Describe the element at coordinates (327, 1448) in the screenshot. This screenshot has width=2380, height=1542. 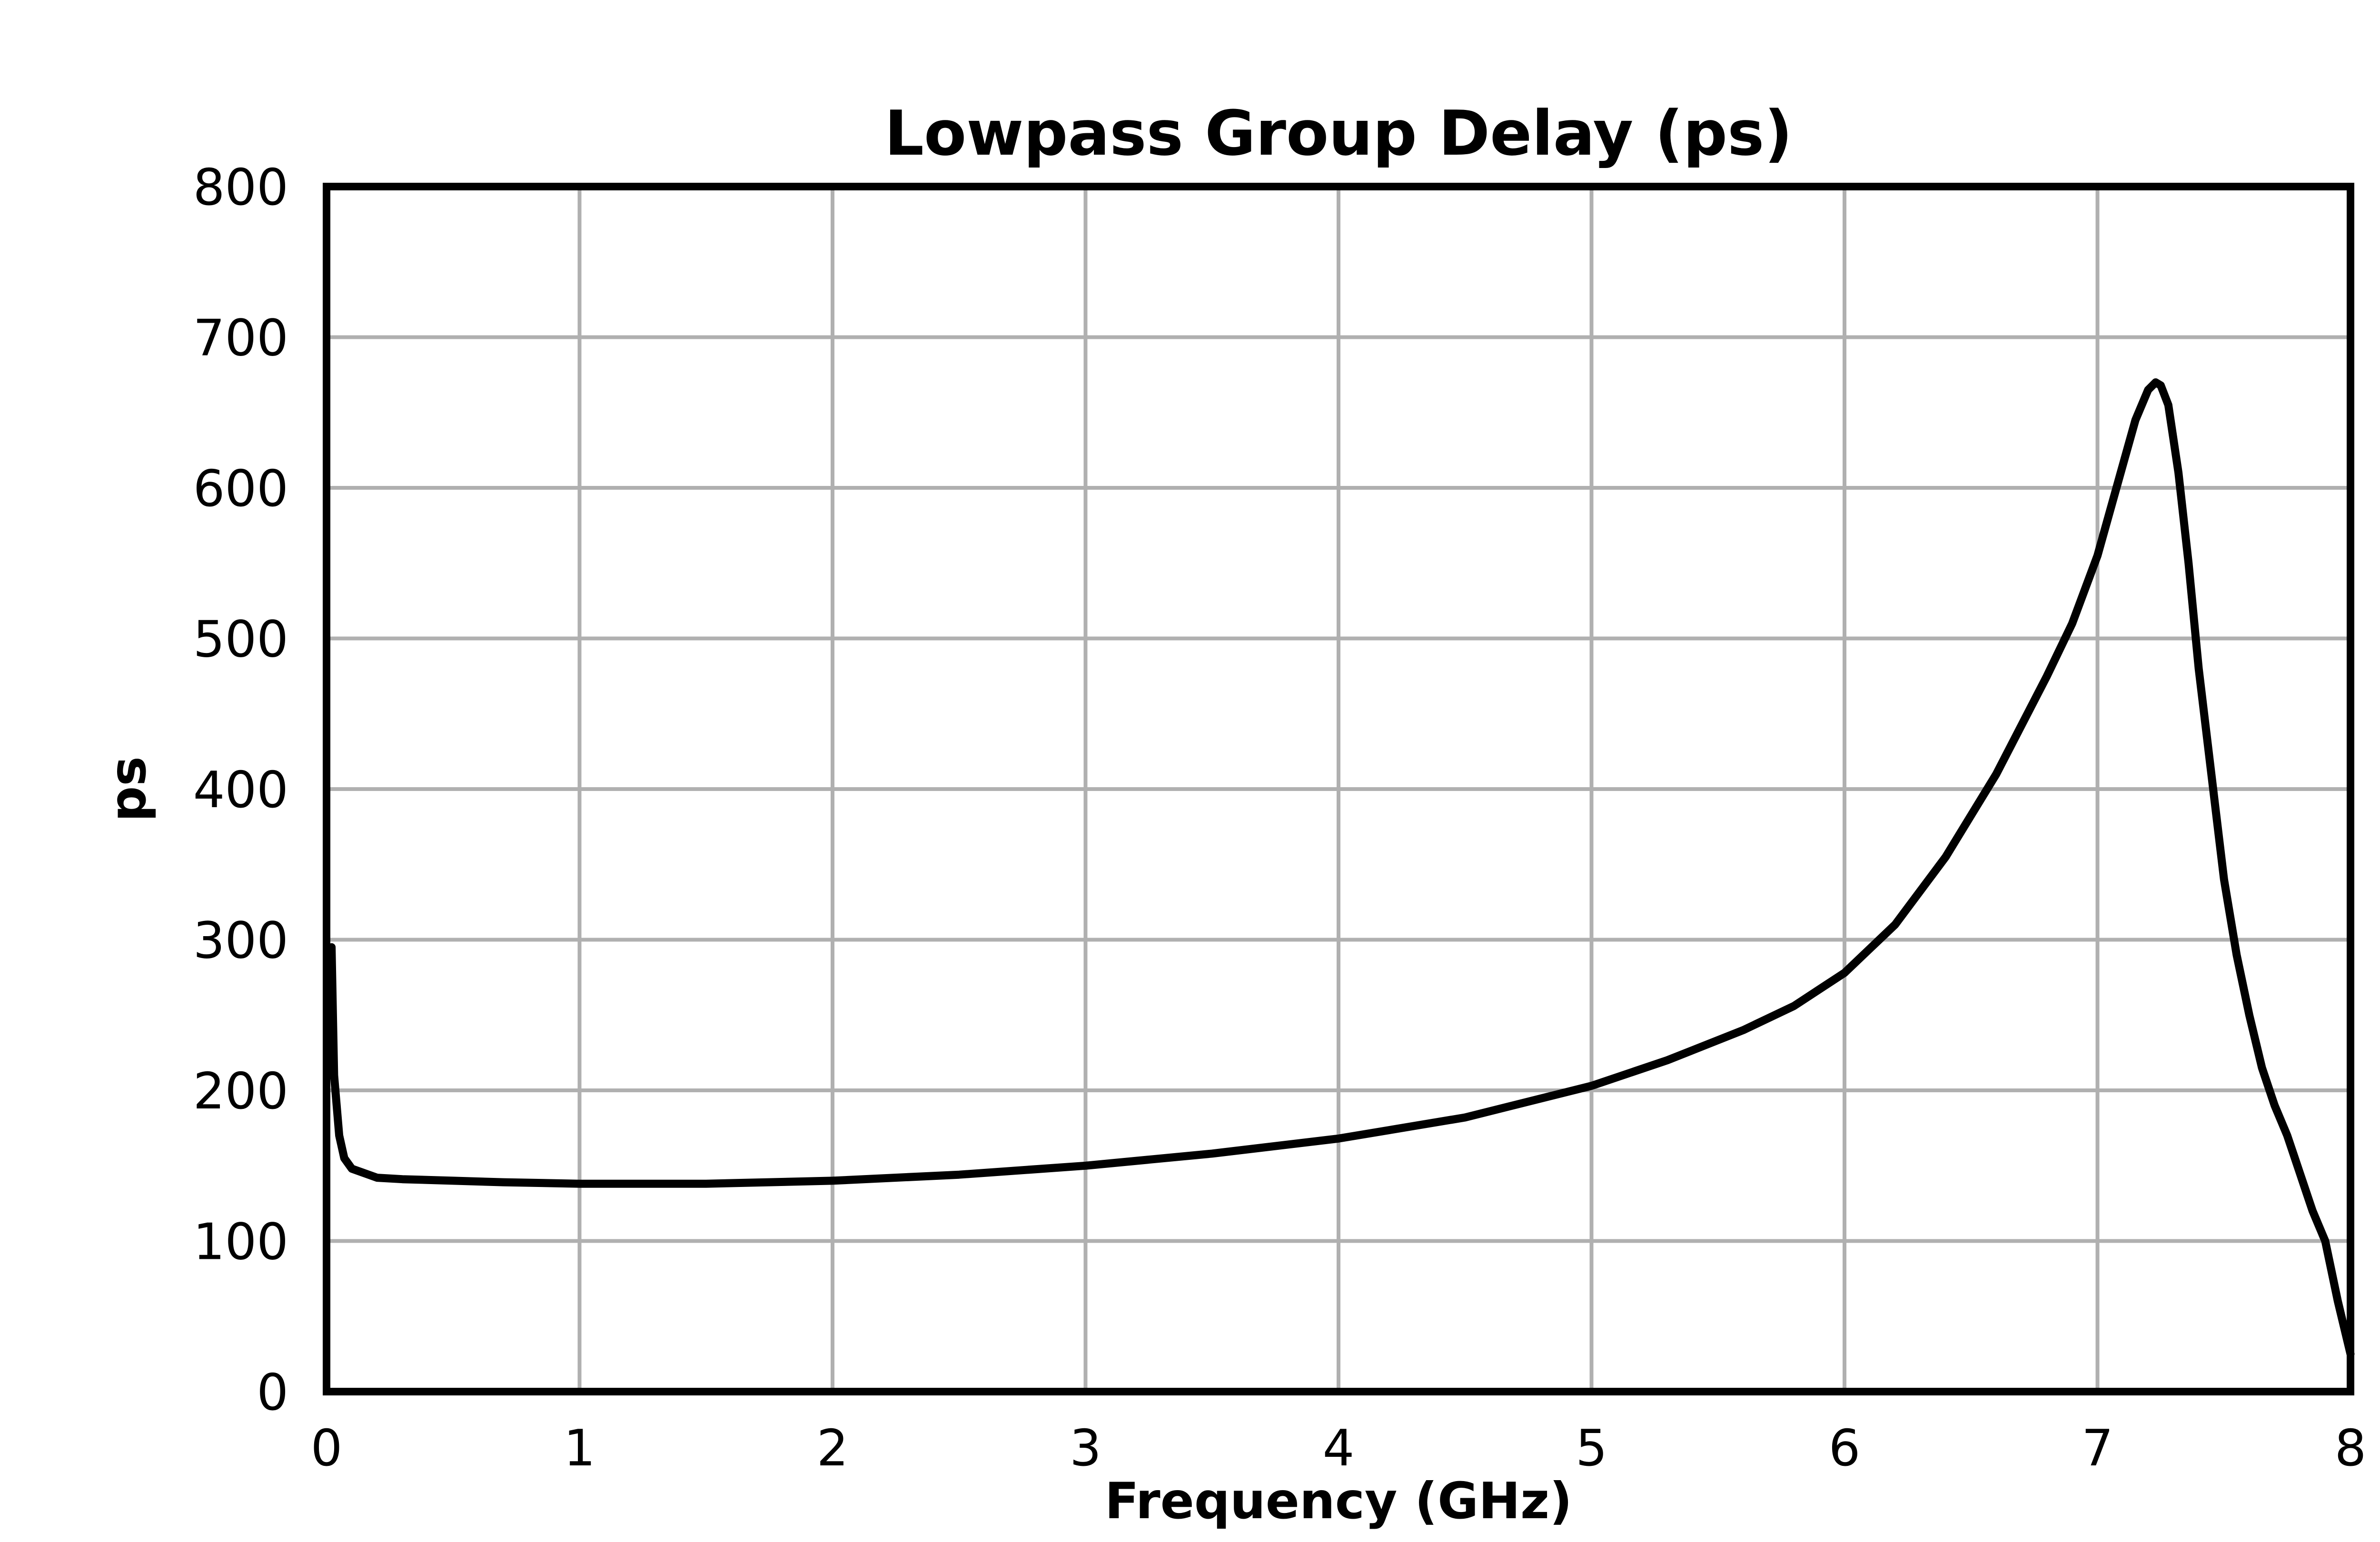
I see `x-tick-label: 0` at that location.